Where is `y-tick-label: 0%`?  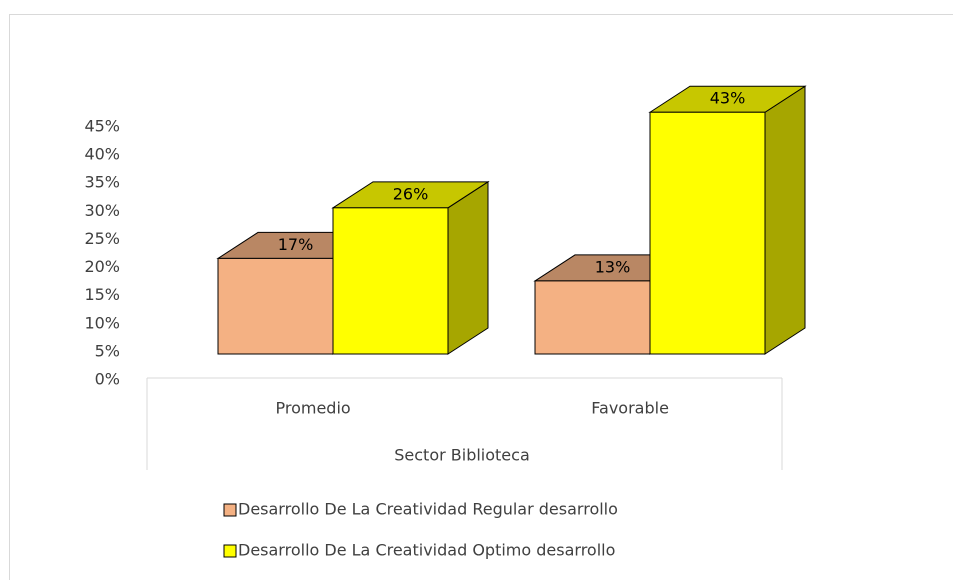 y-tick-label: 0% is located at coordinates (107, 379).